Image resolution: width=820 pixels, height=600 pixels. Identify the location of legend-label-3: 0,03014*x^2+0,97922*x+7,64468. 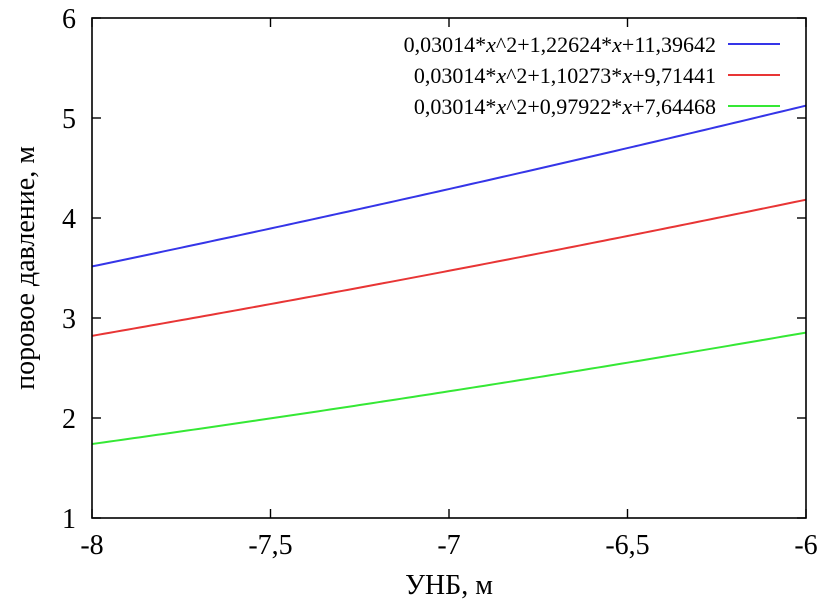
(565, 106).